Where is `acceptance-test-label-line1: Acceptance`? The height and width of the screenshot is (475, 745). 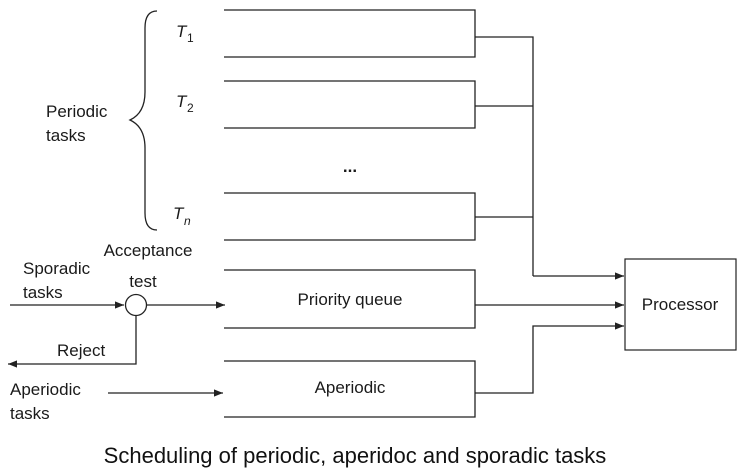 acceptance-test-label-line1: Acceptance is located at coordinates (148, 250).